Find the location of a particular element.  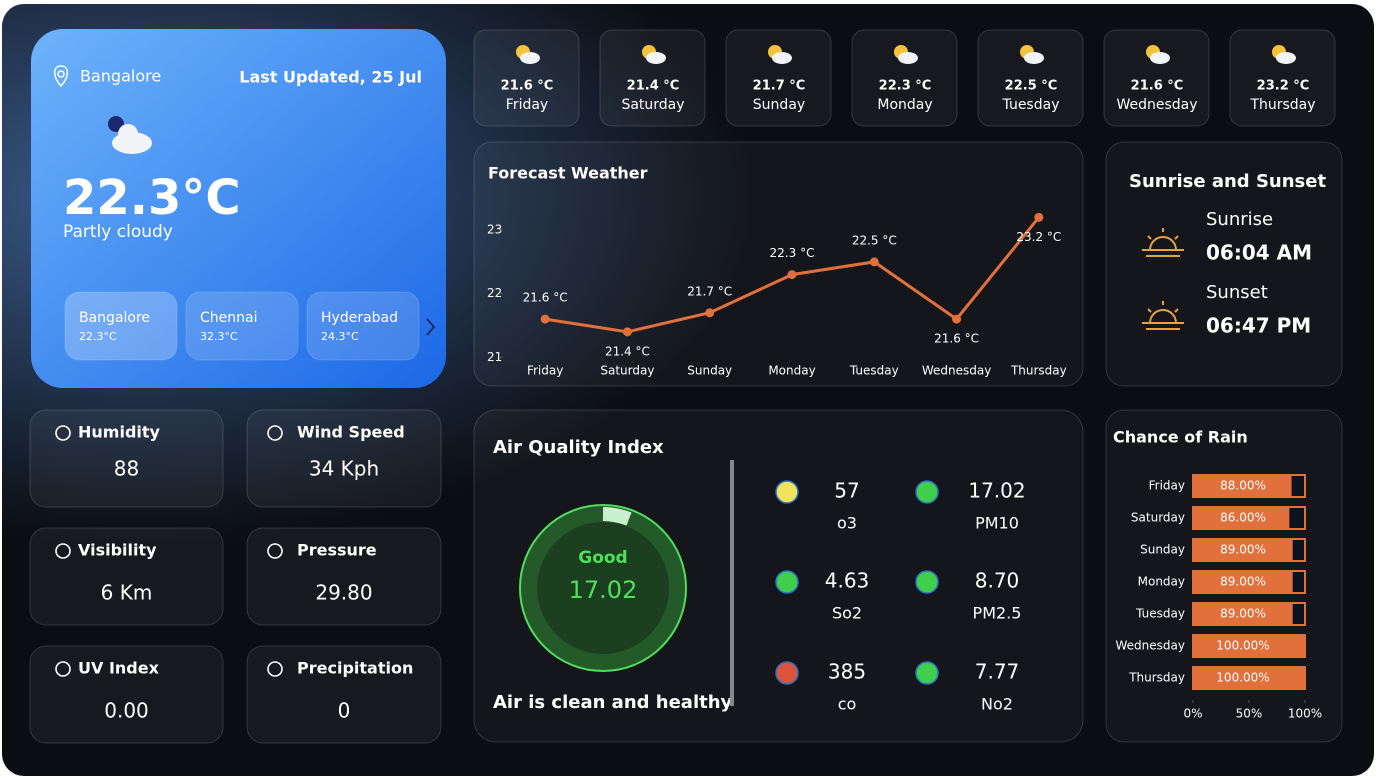

x-tick-label: 100% is located at coordinates (1305, 714).